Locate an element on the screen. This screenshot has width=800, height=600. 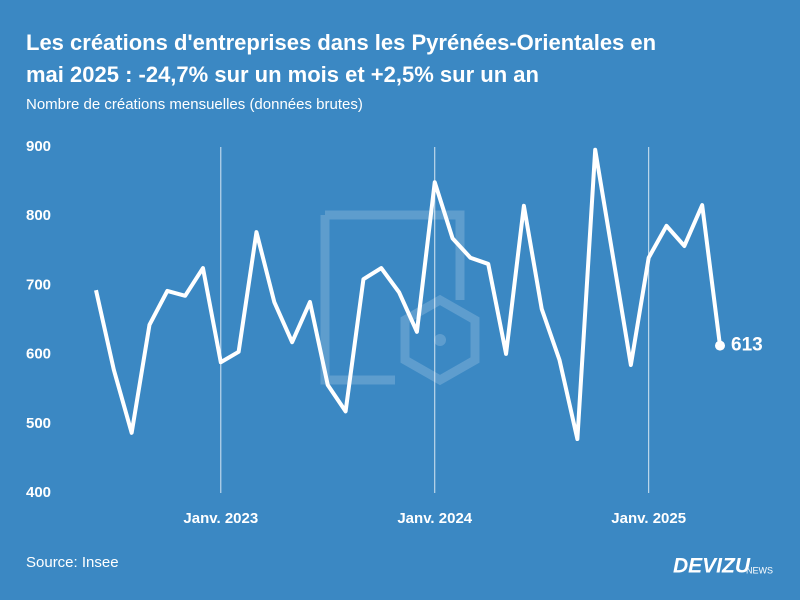
brand-suffix: NEWS is located at coordinates (759, 570).